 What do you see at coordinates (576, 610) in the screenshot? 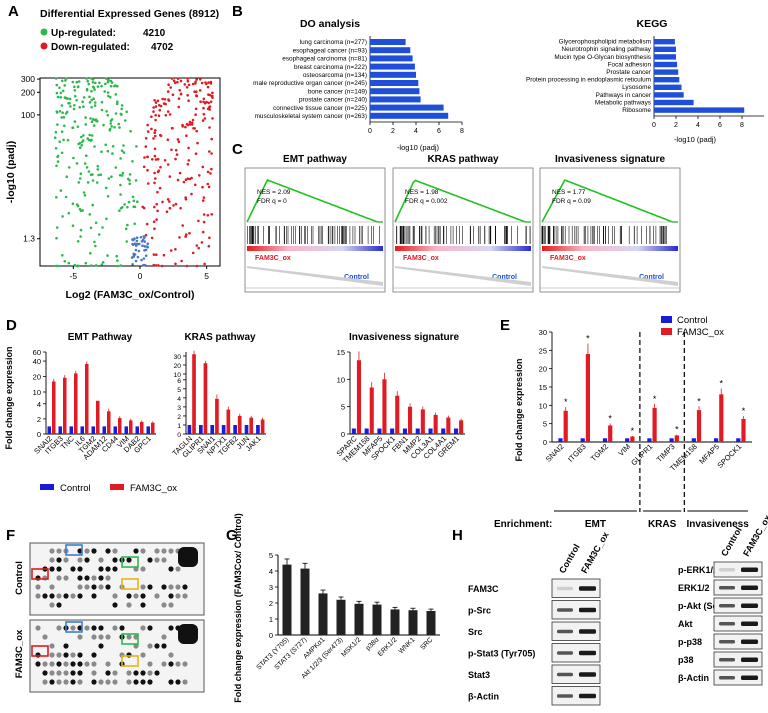
I see `h-left-blot-strip` at bounding box center [576, 610].